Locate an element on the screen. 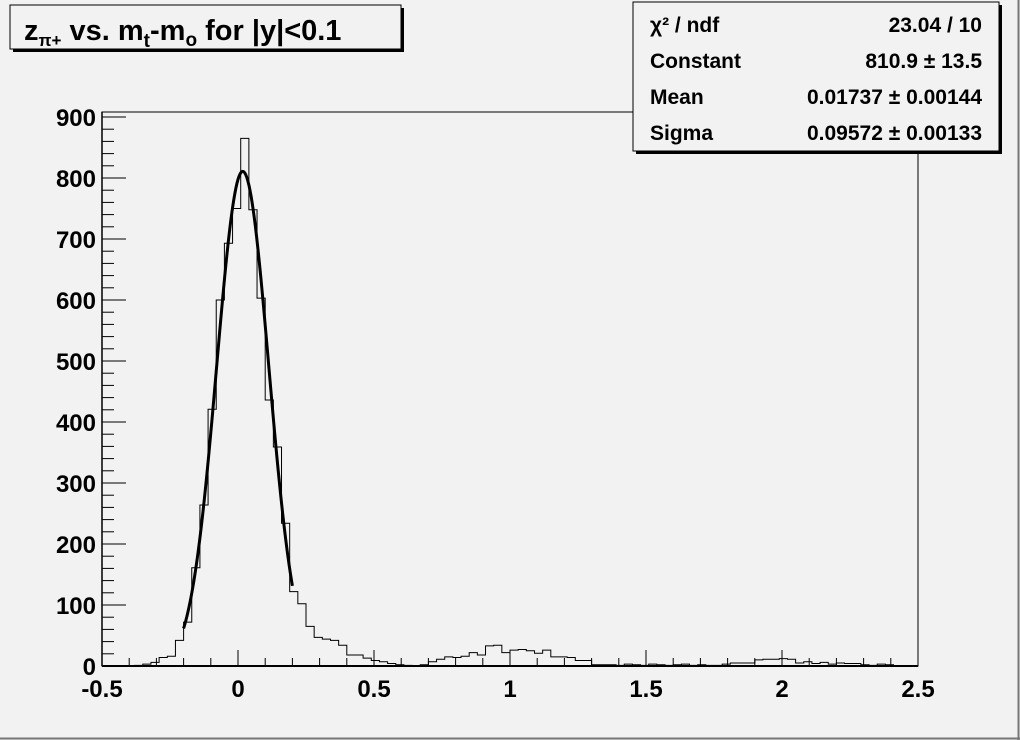 Image resolution: width=1020 pixels, height=740 pixels. y-tick-label: 700 is located at coordinates (76, 240).